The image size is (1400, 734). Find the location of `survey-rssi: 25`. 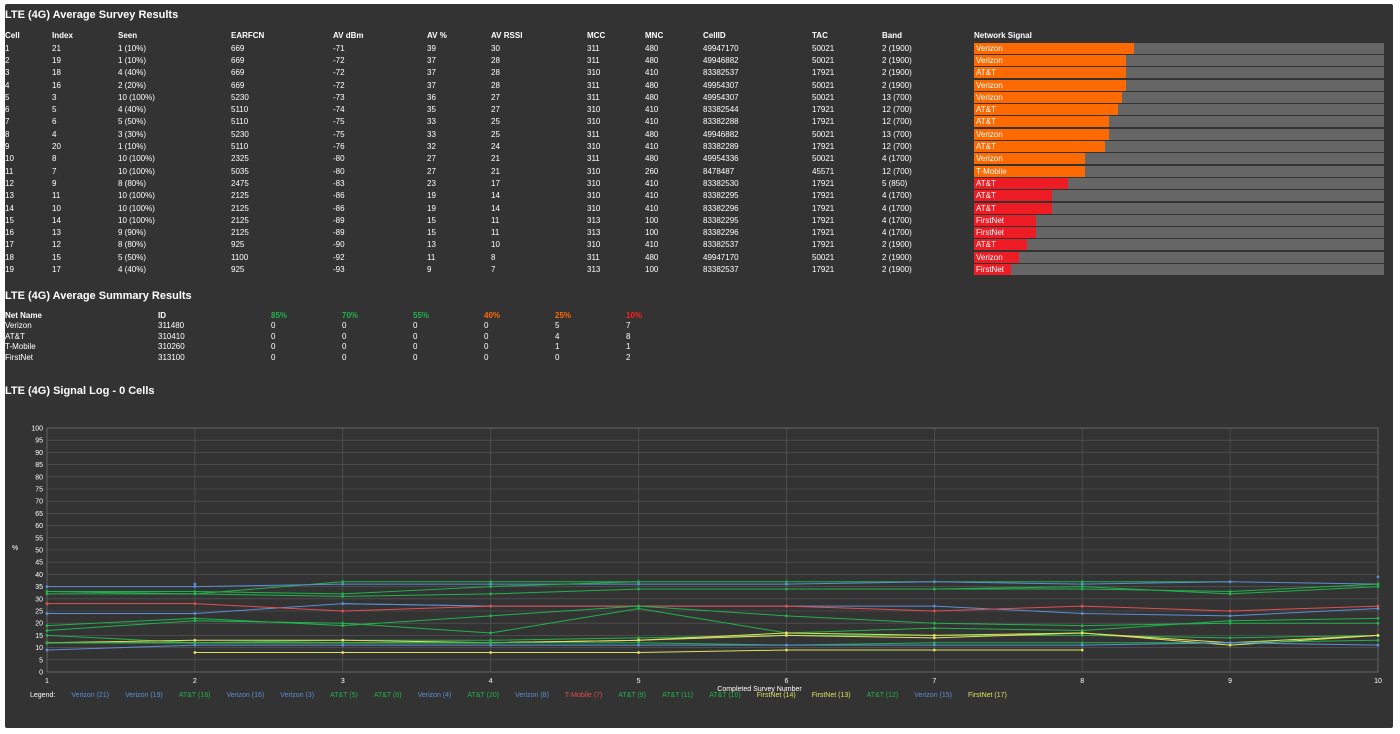

survey-rssi: 25 is located at coordinates (495, 134).